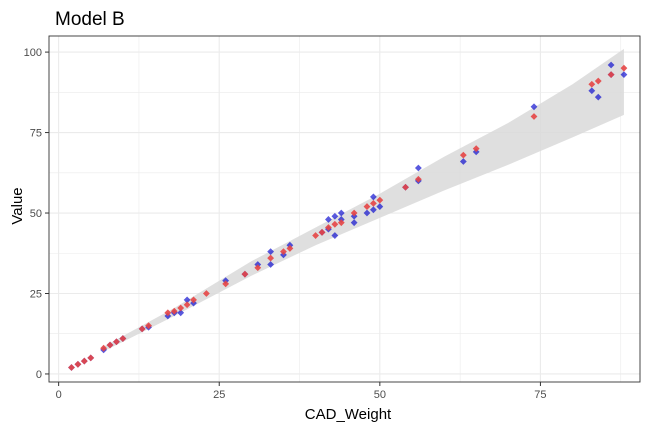  Describe the element at coordinates (39, 375) in the screenshot. I see `y-tick-label: 0` at that location.